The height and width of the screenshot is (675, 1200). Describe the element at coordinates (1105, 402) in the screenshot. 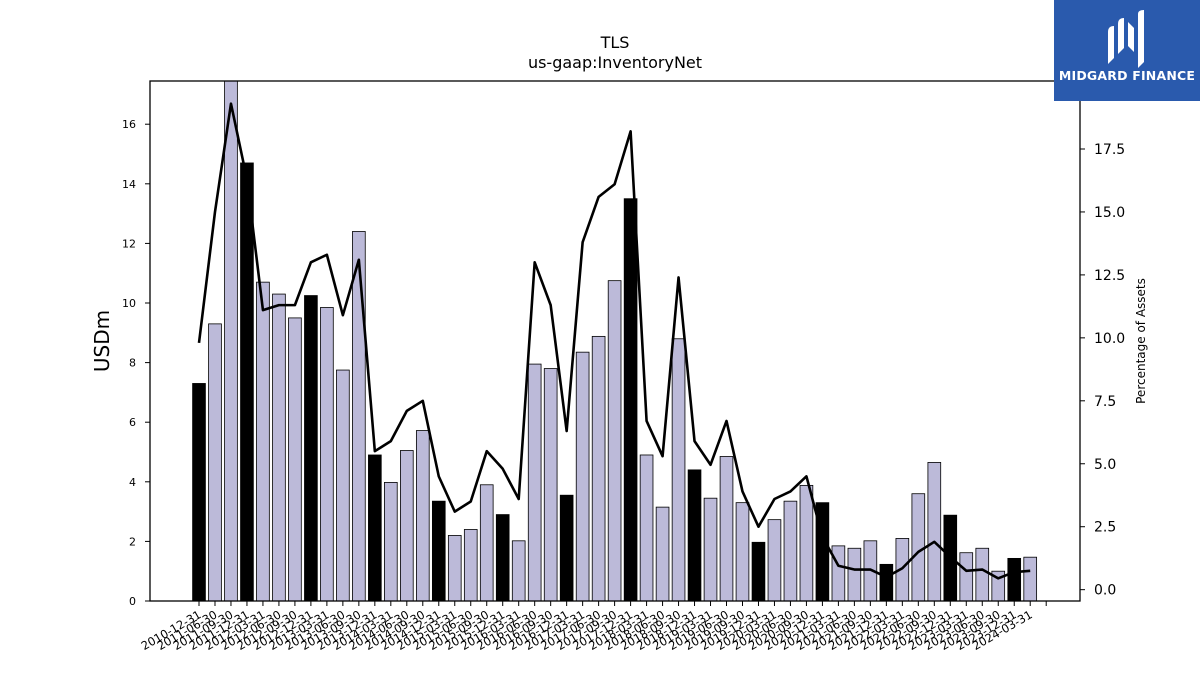

I see `y2-tick-label: 7.5` at that location.